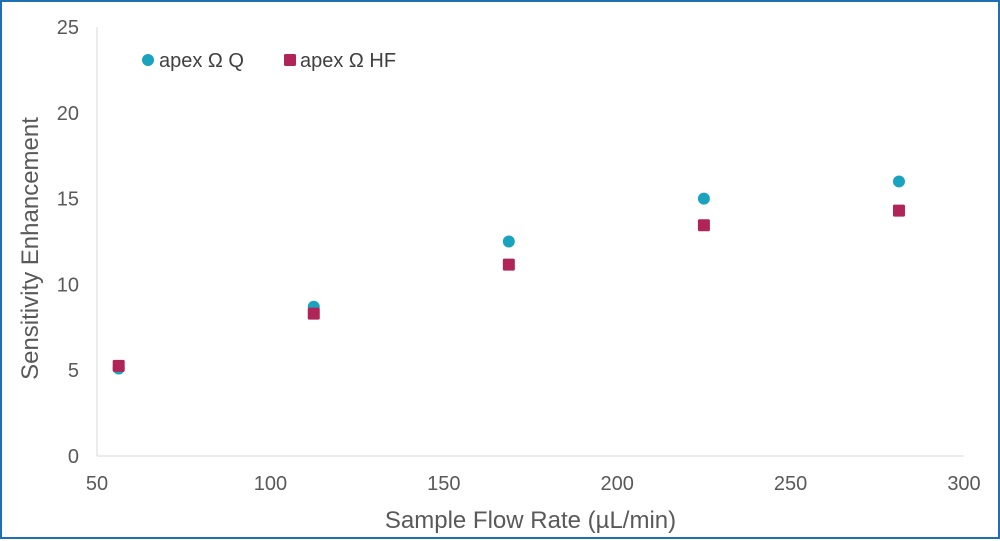 The height and width of the screenshot is (541, 1000). Describe the element at coordinates (30, 248) in the screenshot. I see `y-axis-title: Sensitivity Enhancement` at that location.